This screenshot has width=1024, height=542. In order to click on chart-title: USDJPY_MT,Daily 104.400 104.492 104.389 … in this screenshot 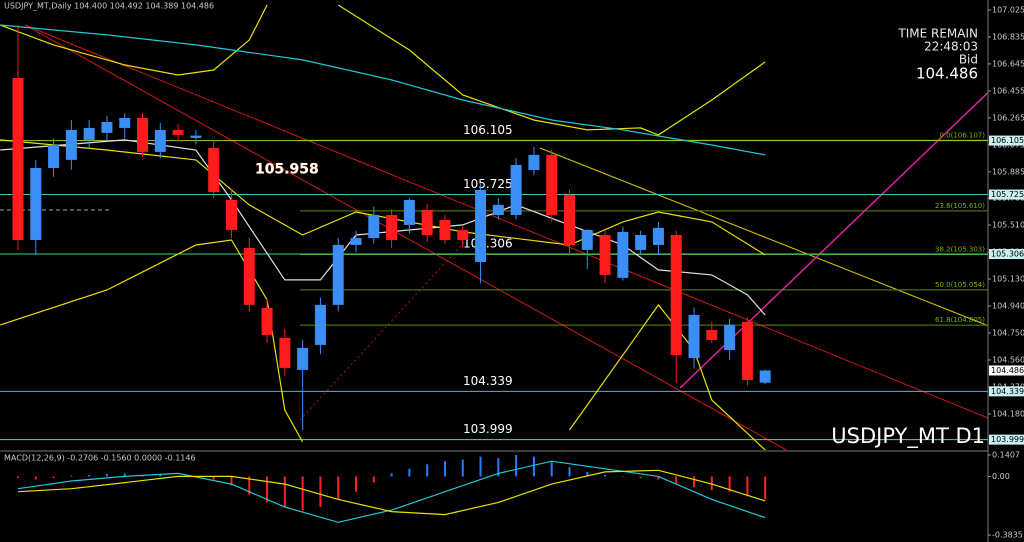, I will do `click(109, 6)`.